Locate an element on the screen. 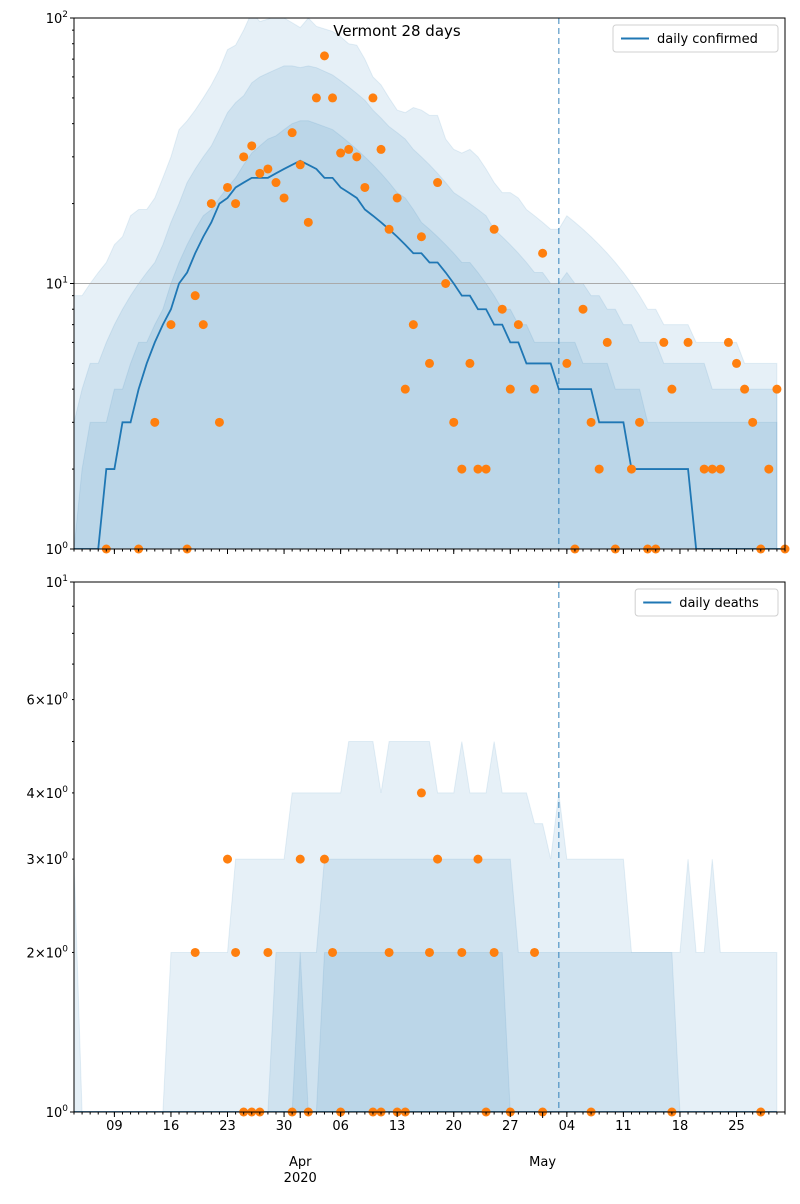 Image resolution: width=800 pixels, height=1204 pixels. y-tick-label: 10² is located at coordinates (57, 18).